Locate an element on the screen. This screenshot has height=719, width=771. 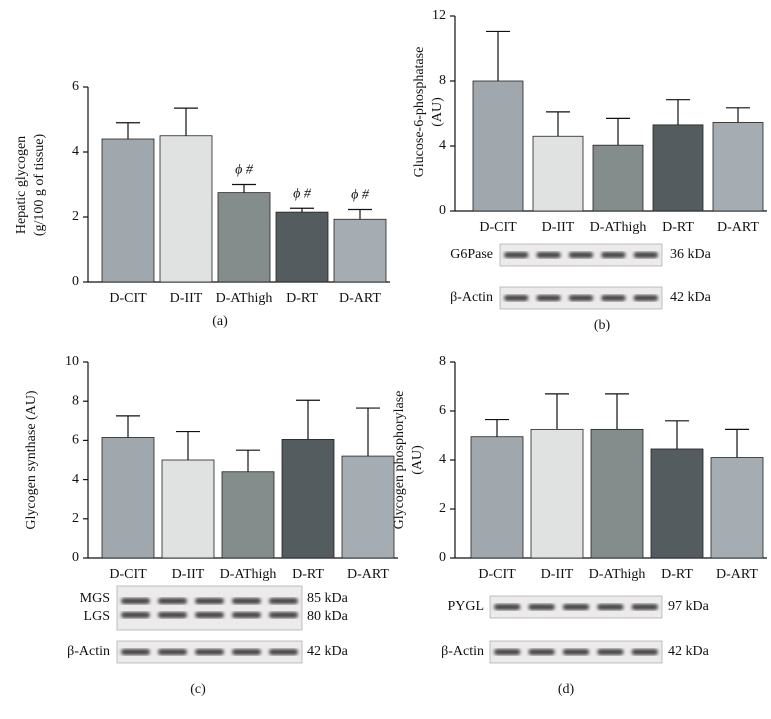
y-axis-label: Glucose-6-phosphatase is located at coordinates (419, 112).